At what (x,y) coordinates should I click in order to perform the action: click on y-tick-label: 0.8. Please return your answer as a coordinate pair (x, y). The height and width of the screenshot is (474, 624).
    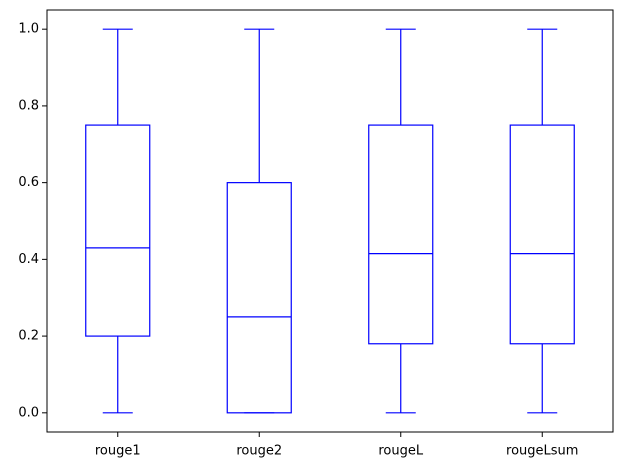
    Looking at the image, I should click on (28, 105).